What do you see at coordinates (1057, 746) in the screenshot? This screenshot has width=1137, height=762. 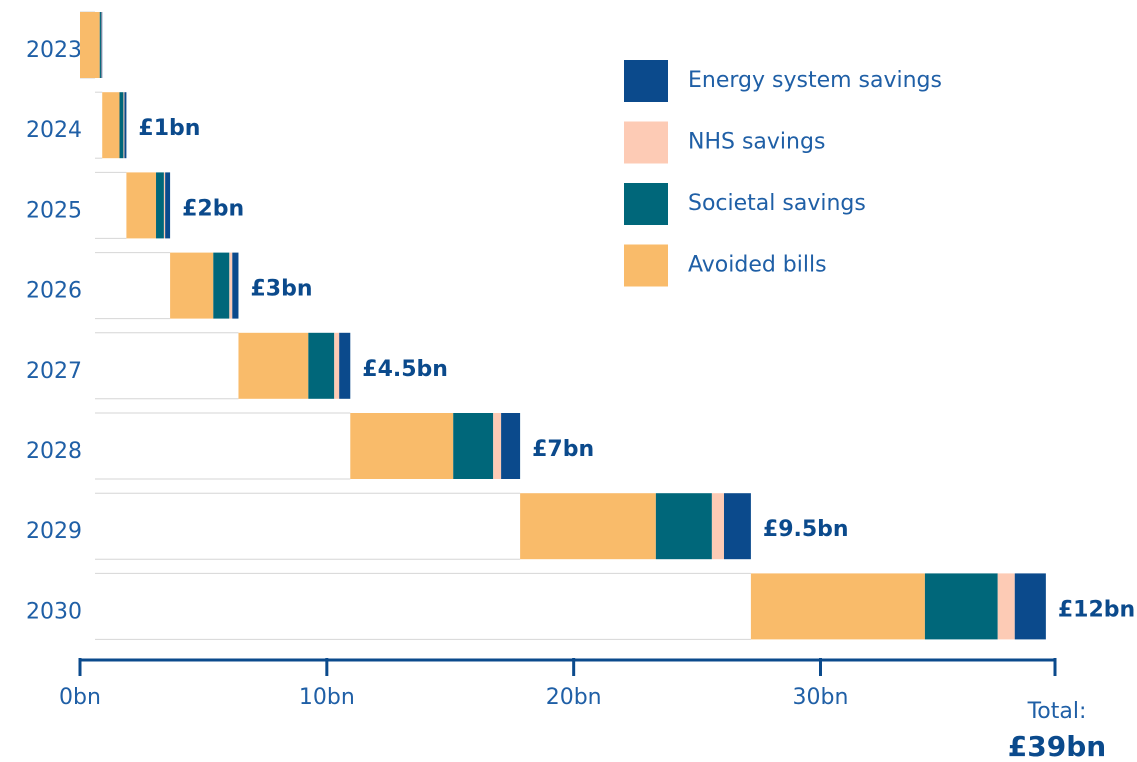 I see `grand-total: £39bn` at bounding box center [1057, 746].